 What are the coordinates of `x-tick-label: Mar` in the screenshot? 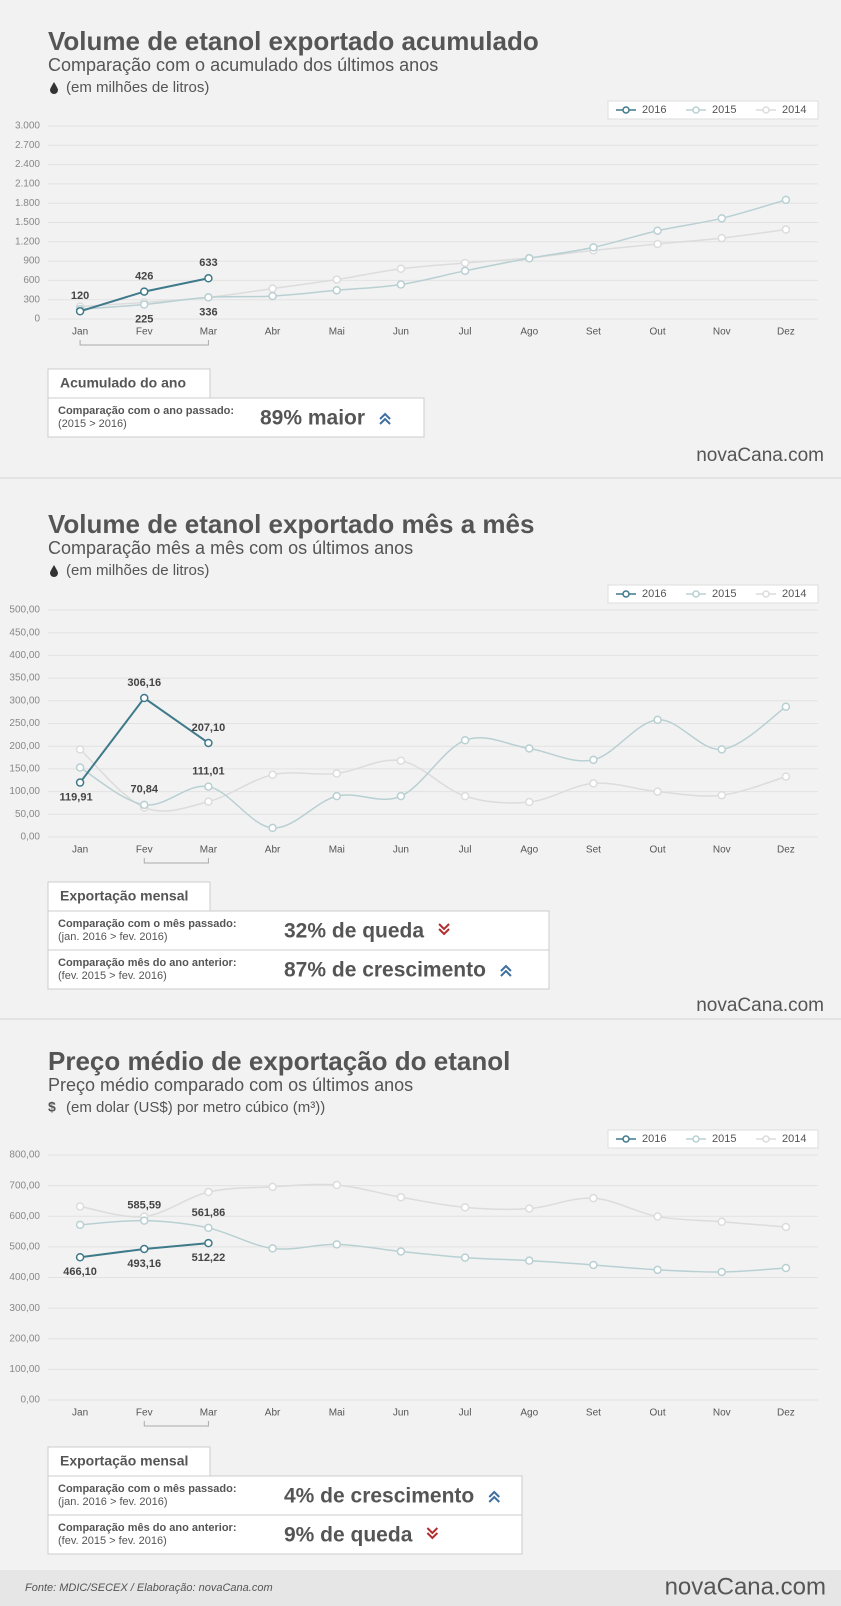 It's located at (209, 850).